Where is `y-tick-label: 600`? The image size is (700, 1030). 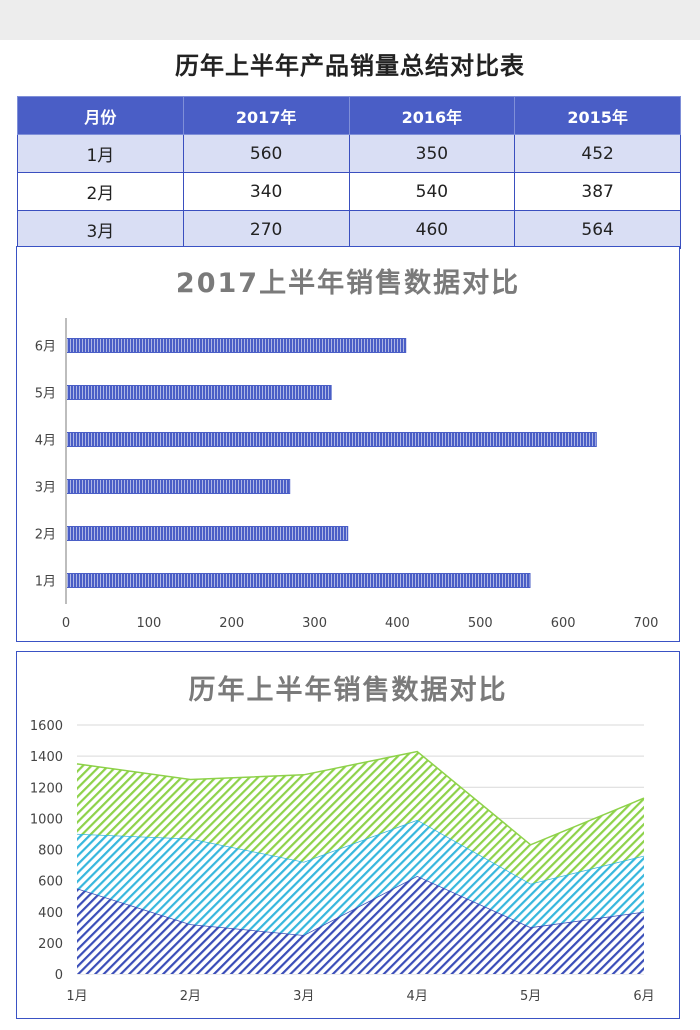 y-tick-label: 600 is located at coordinates (50, 882).